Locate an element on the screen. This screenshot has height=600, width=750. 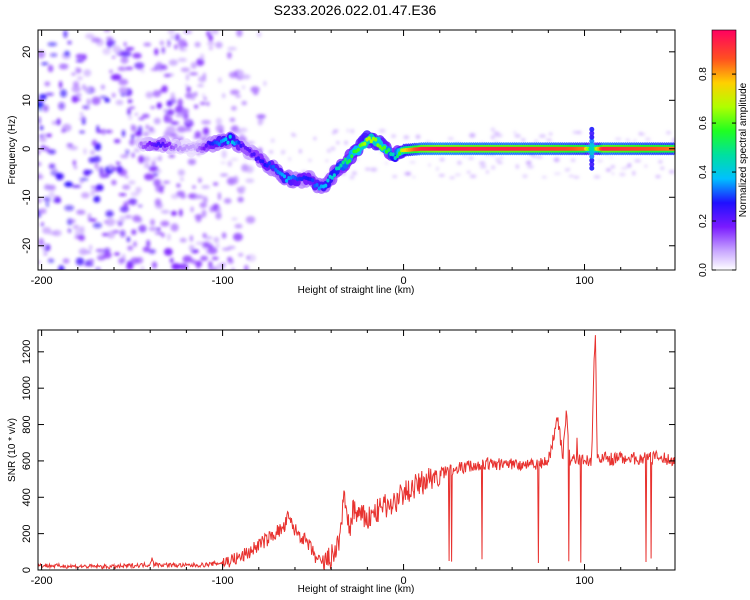
spectrogram-x-axis-label: Height of straight line (km) is located at coordinates (356, 290).